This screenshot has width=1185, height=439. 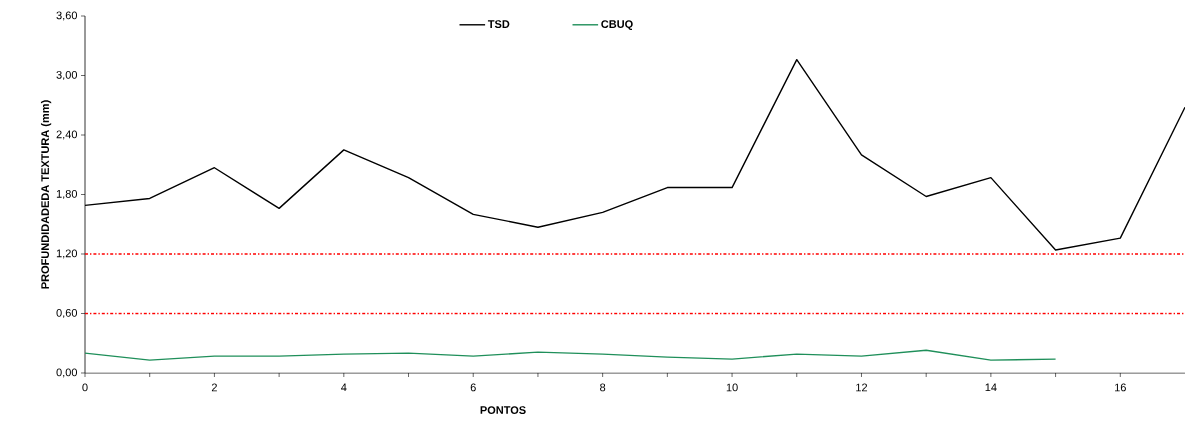 I want to click on x-tick-label: 8, so click(x=603, y=387).